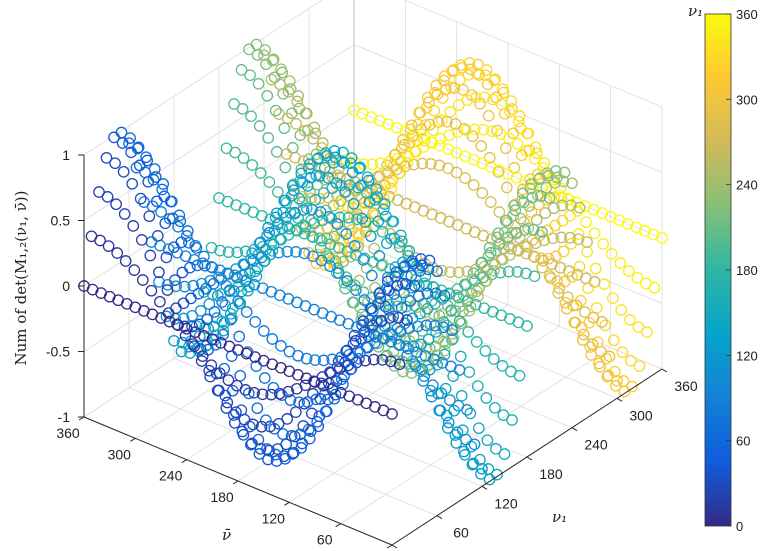 The height and width of the screenshot is (551, 761). What do you see at coordinates (120, 454) in the screenshot?
I see `y-tick-label: 300` at bounding box center [120, 454].